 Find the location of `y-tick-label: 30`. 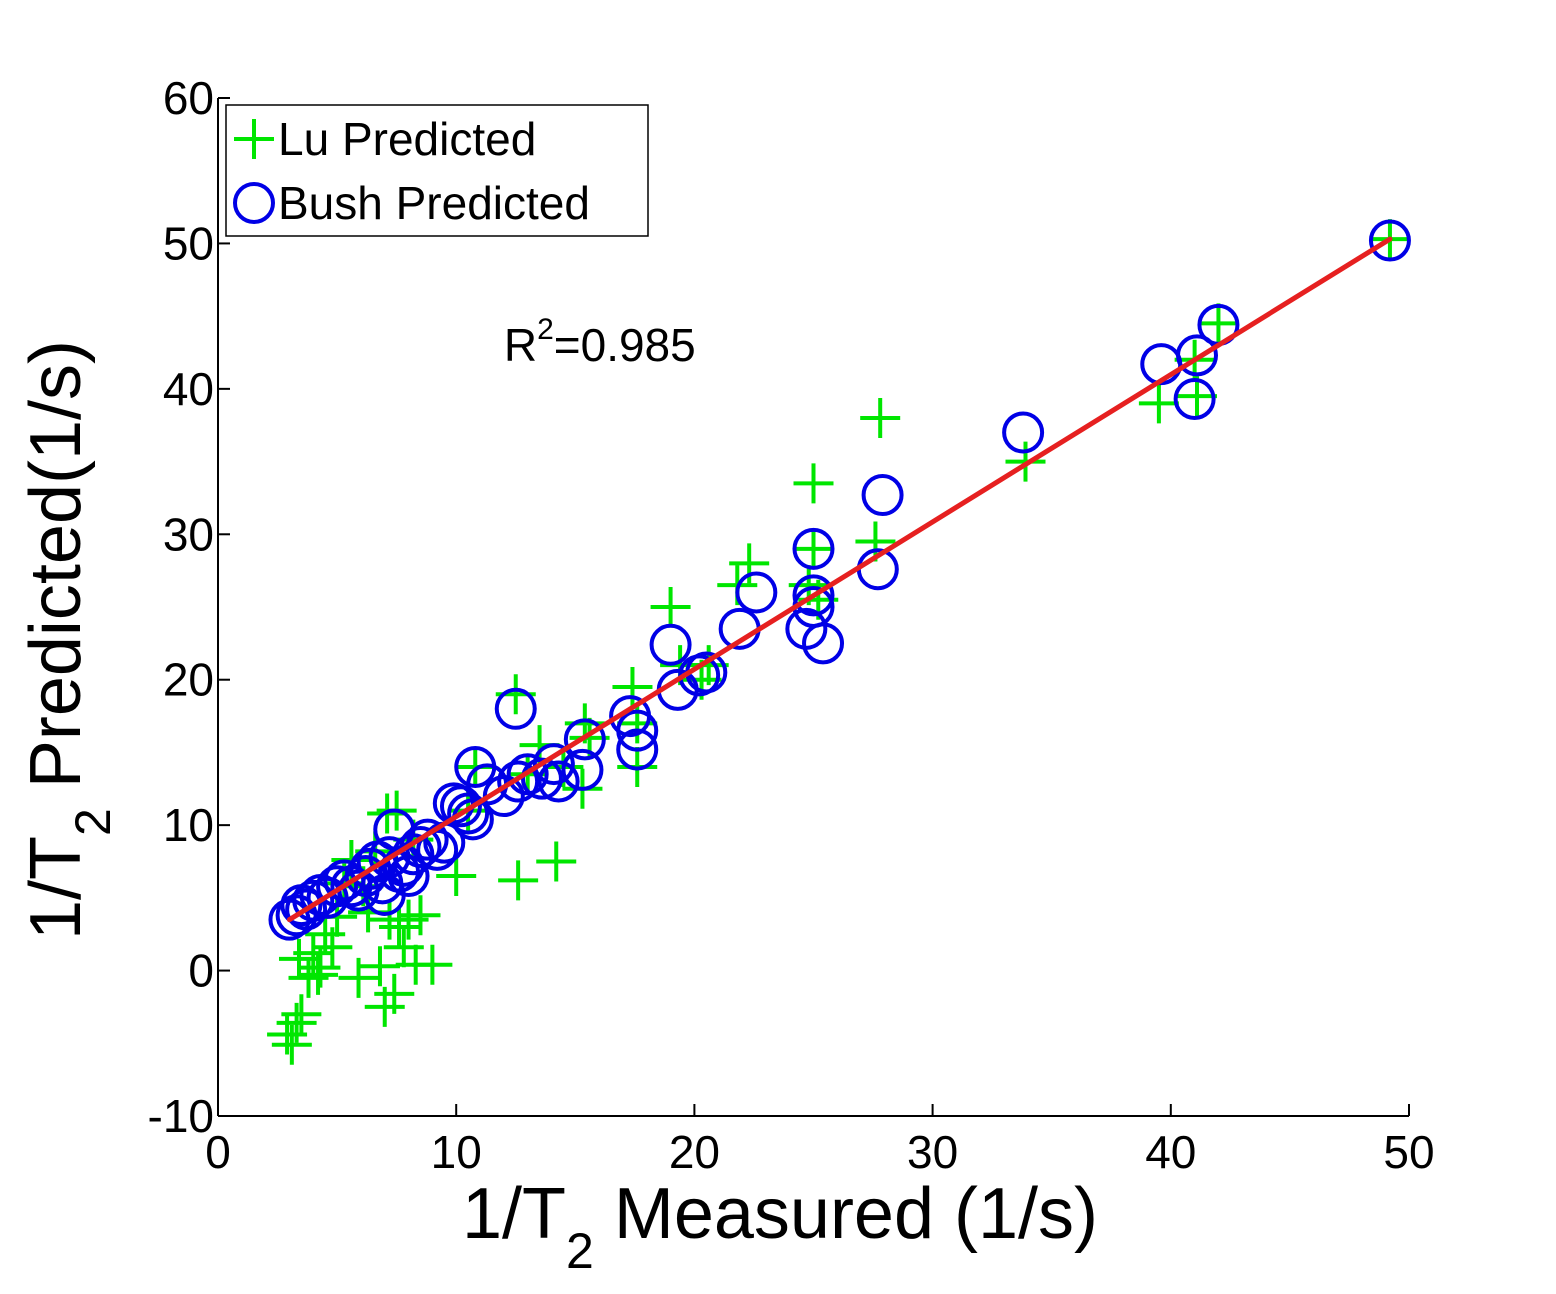

y-tick-label: 30 is located at coordinates (188, 534).